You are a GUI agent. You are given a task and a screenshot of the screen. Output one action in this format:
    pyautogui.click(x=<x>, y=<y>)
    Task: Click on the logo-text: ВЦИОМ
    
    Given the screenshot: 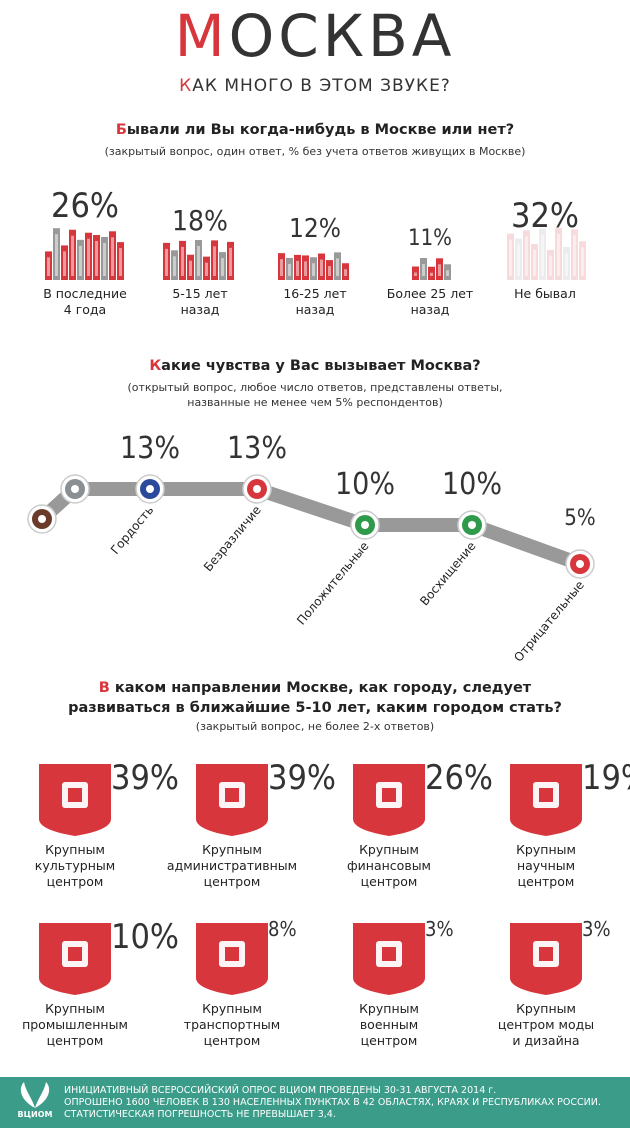 What is the action you would take?
    pyautogui.click(x=35, y=1114)
    